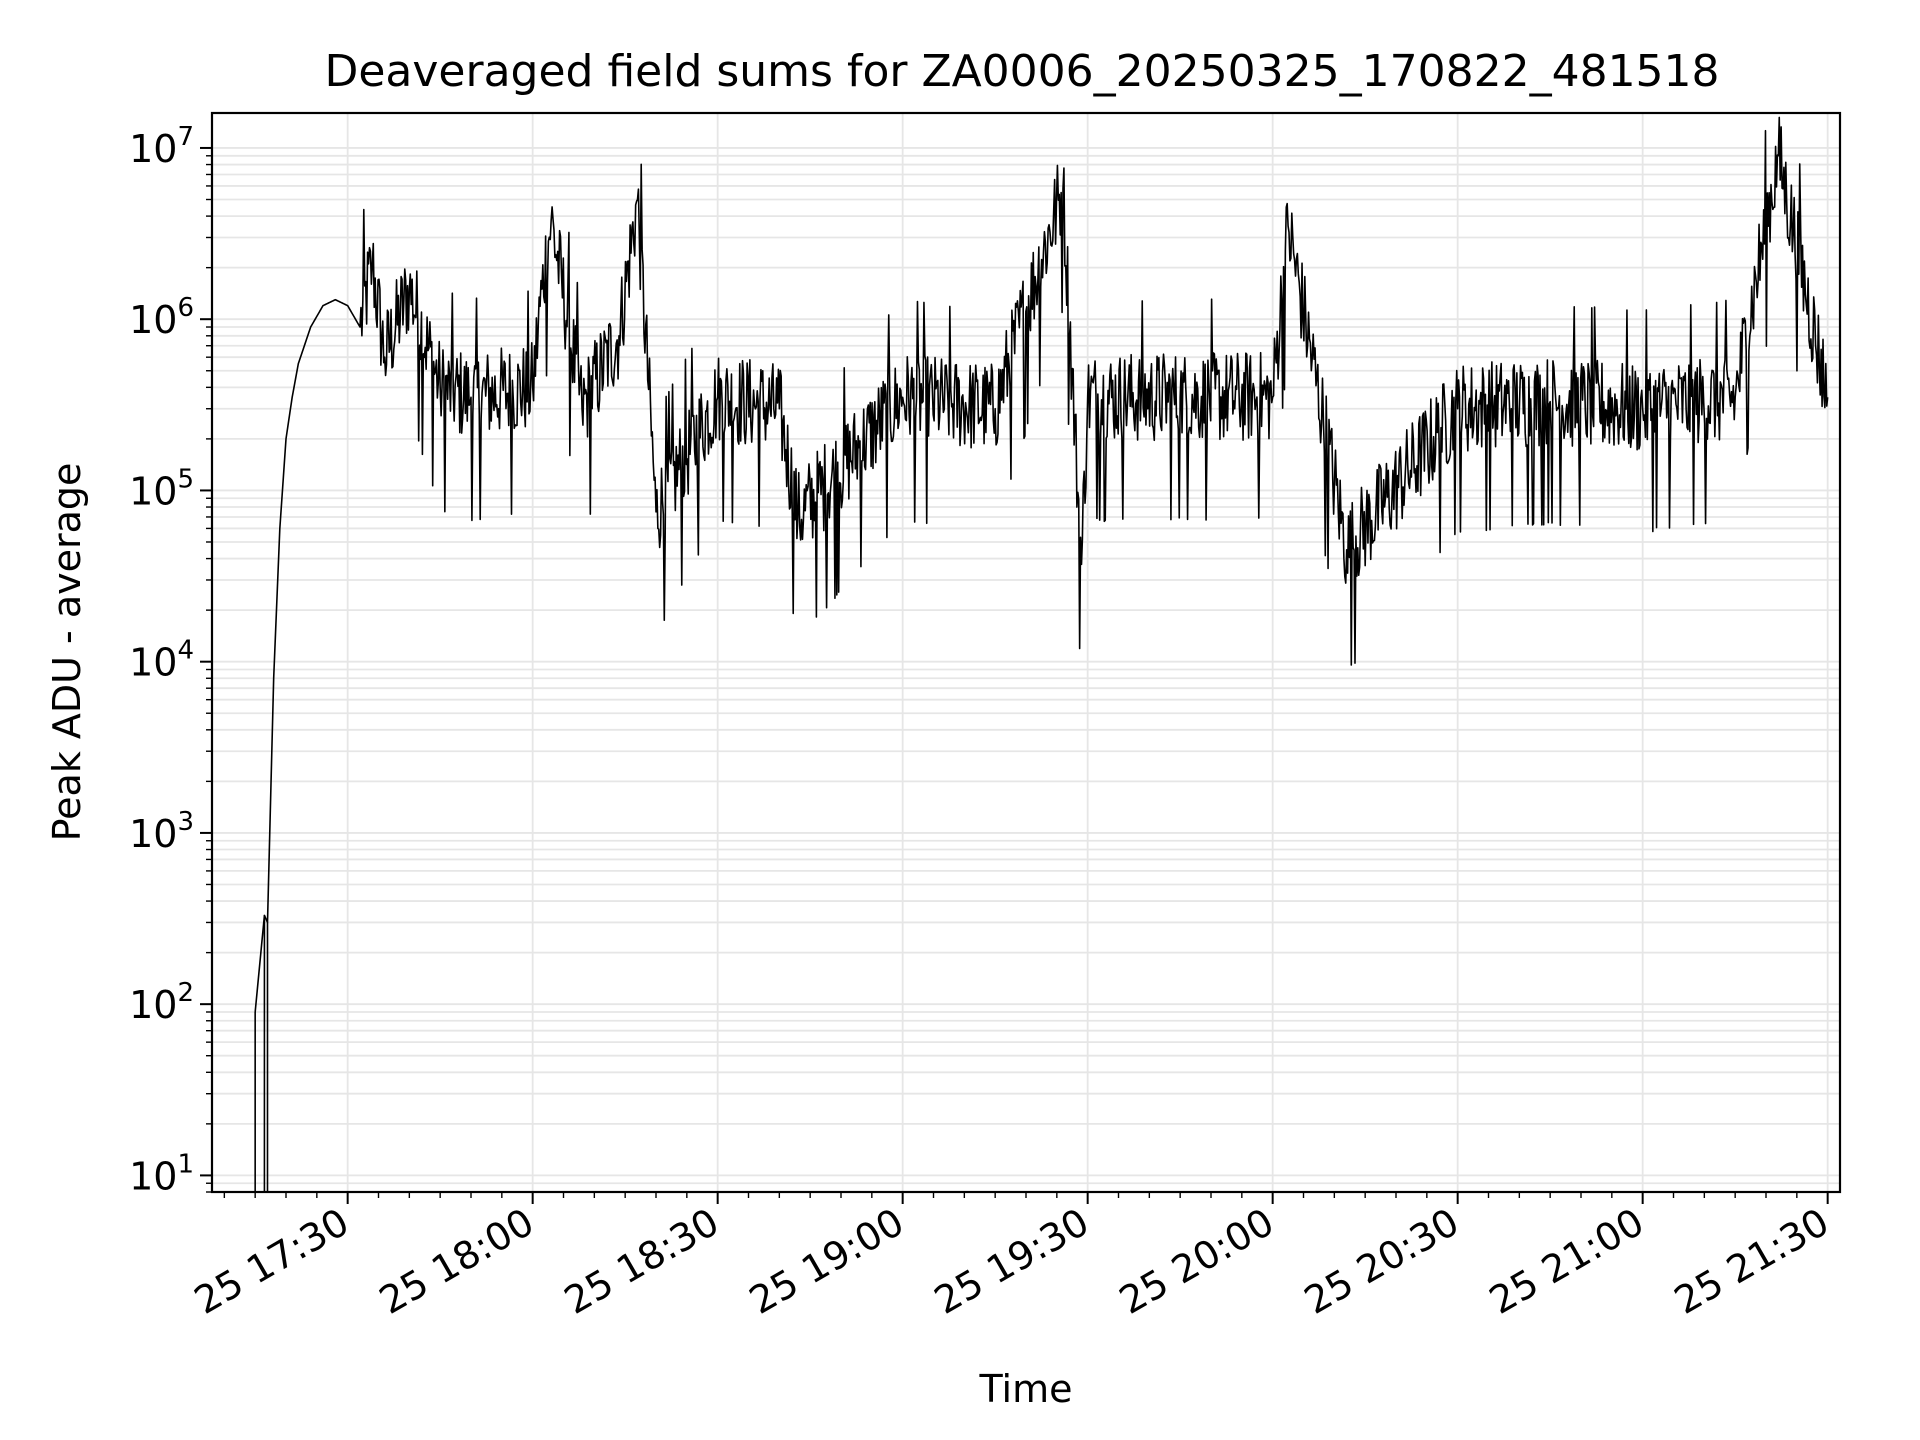 This screenshot has width=1920, height=1440. Describe the element at coordinates (1196, 1261) in the screenshot. I see `x-tick-label: 25 20:00` at that location.